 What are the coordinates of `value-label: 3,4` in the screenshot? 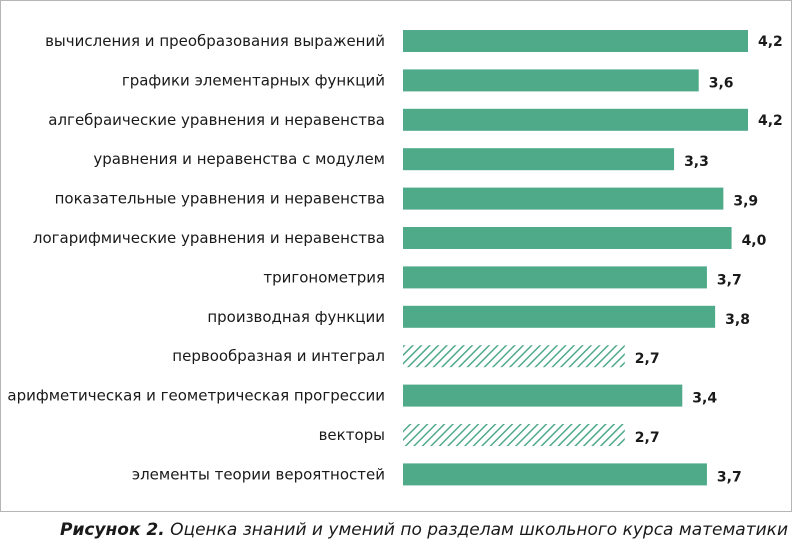 It's located at (704, 399).